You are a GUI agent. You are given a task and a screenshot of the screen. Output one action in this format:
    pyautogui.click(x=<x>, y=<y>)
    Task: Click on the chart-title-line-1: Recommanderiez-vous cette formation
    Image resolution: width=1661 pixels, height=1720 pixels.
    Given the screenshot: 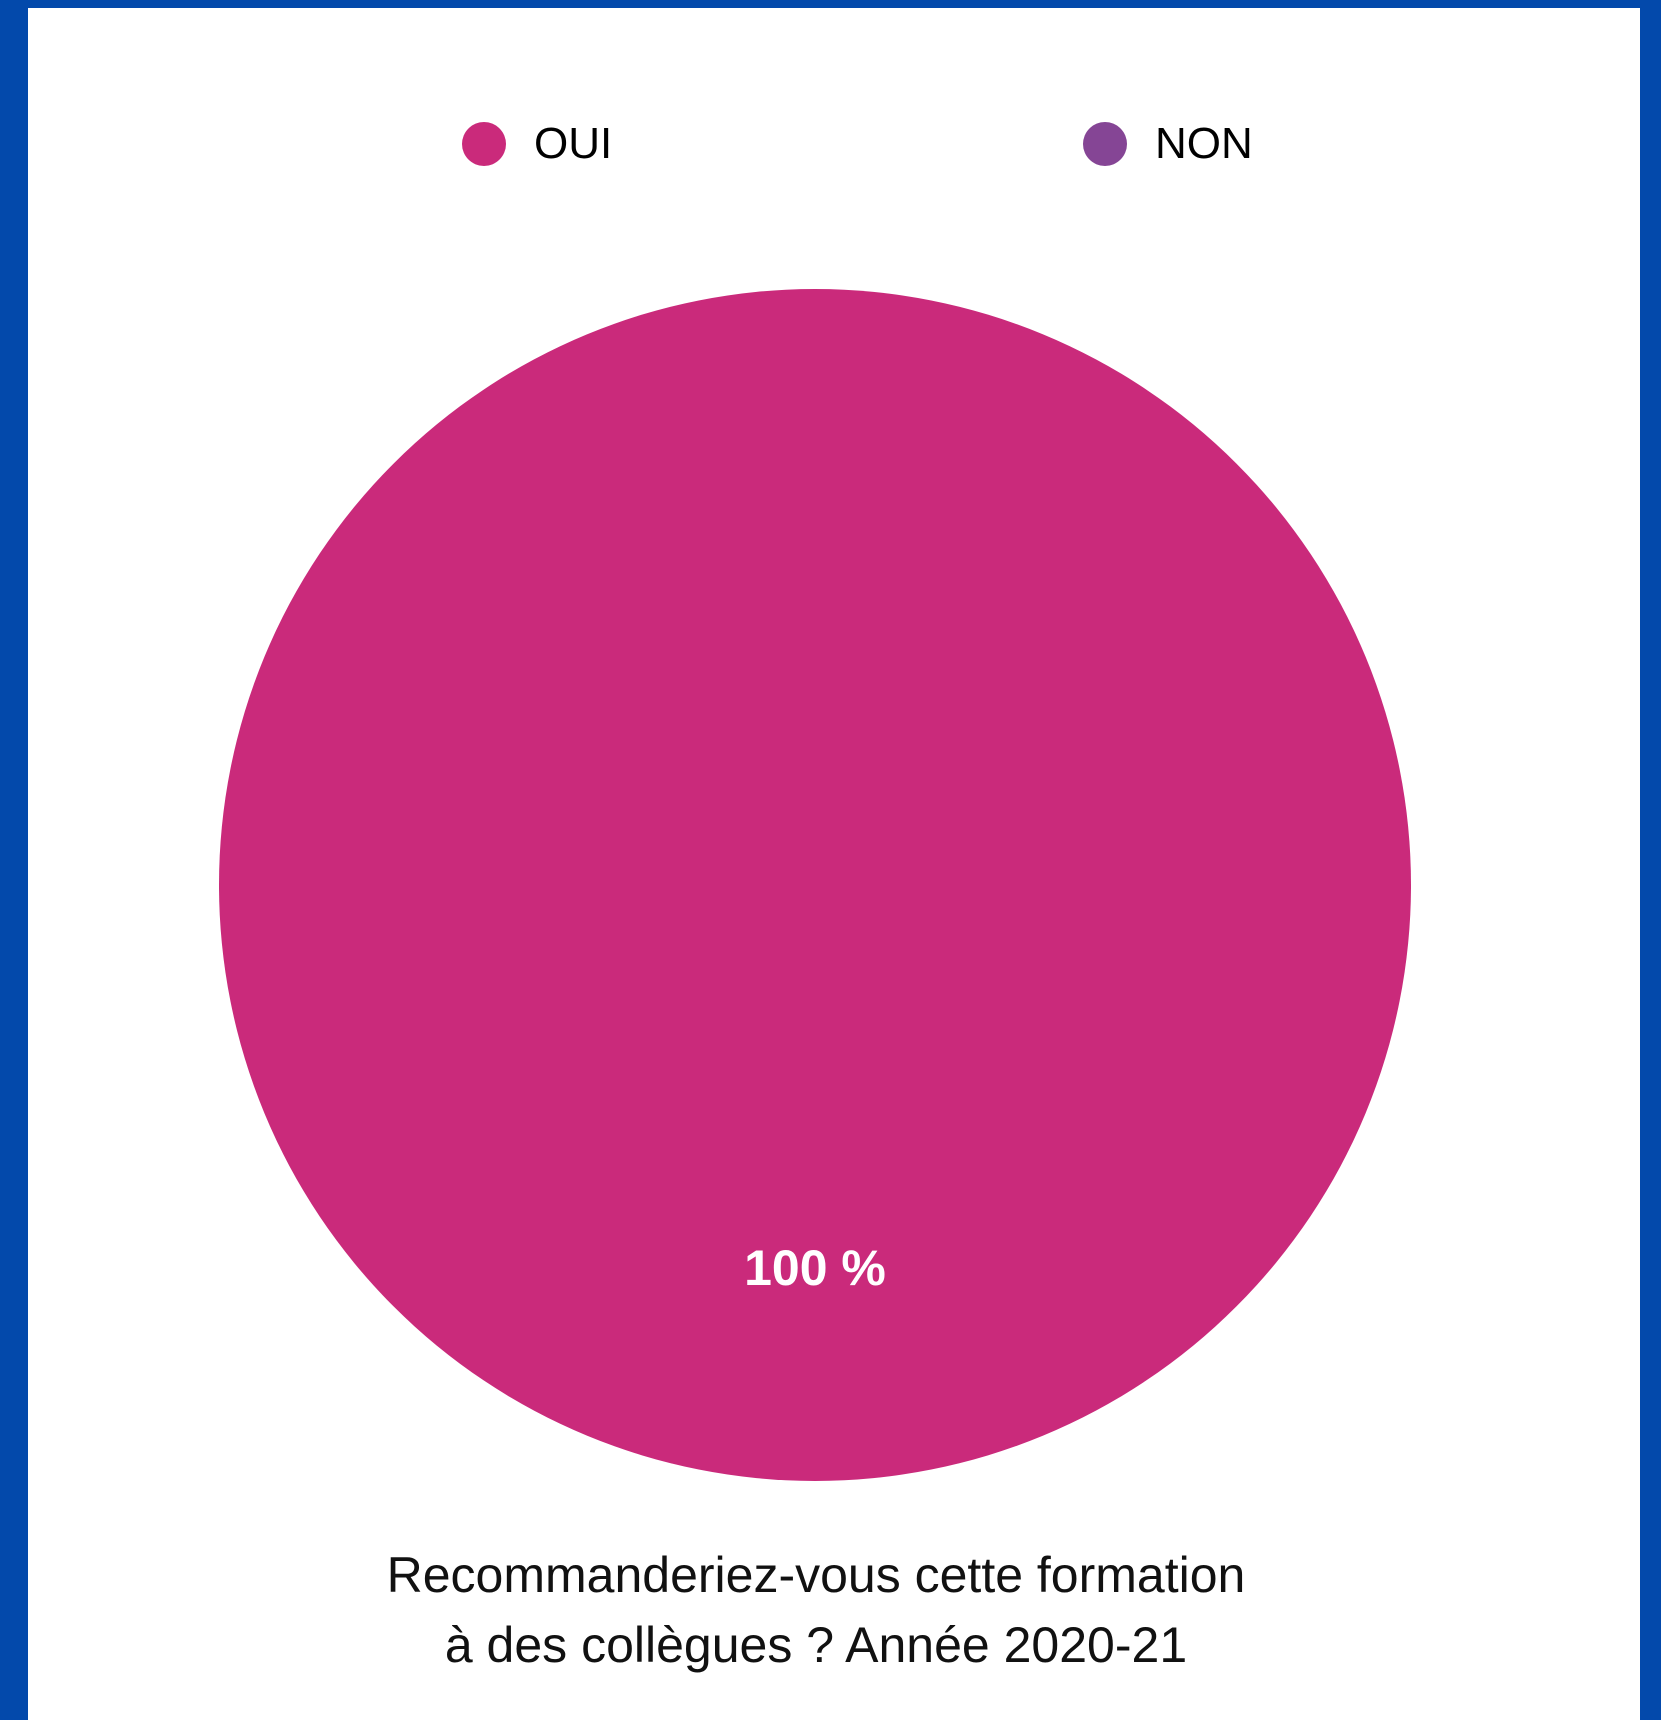 What is the action you would take?
    pyautogui.click(x=816, y=1575)
    